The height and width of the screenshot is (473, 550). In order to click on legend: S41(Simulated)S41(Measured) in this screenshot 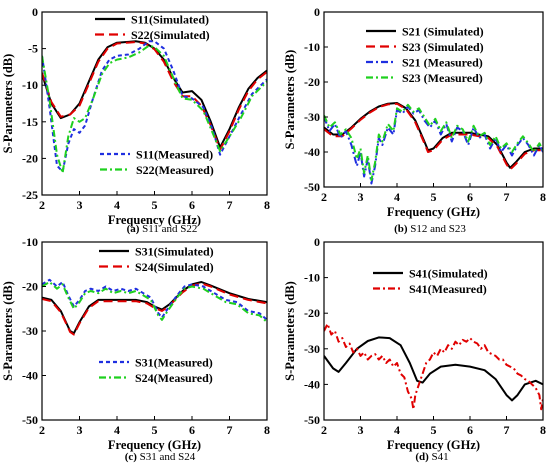, I will do `click(430, 281)`.